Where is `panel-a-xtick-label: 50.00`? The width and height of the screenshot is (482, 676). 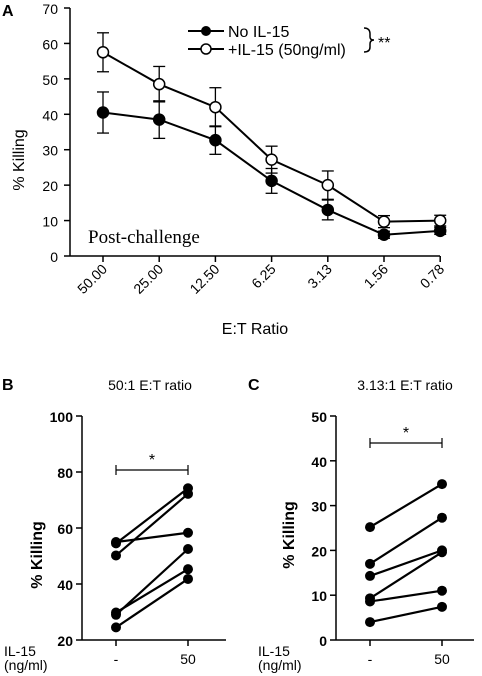
panel-a-xtick-label: 50.00 is located at coordinates (92, 279).